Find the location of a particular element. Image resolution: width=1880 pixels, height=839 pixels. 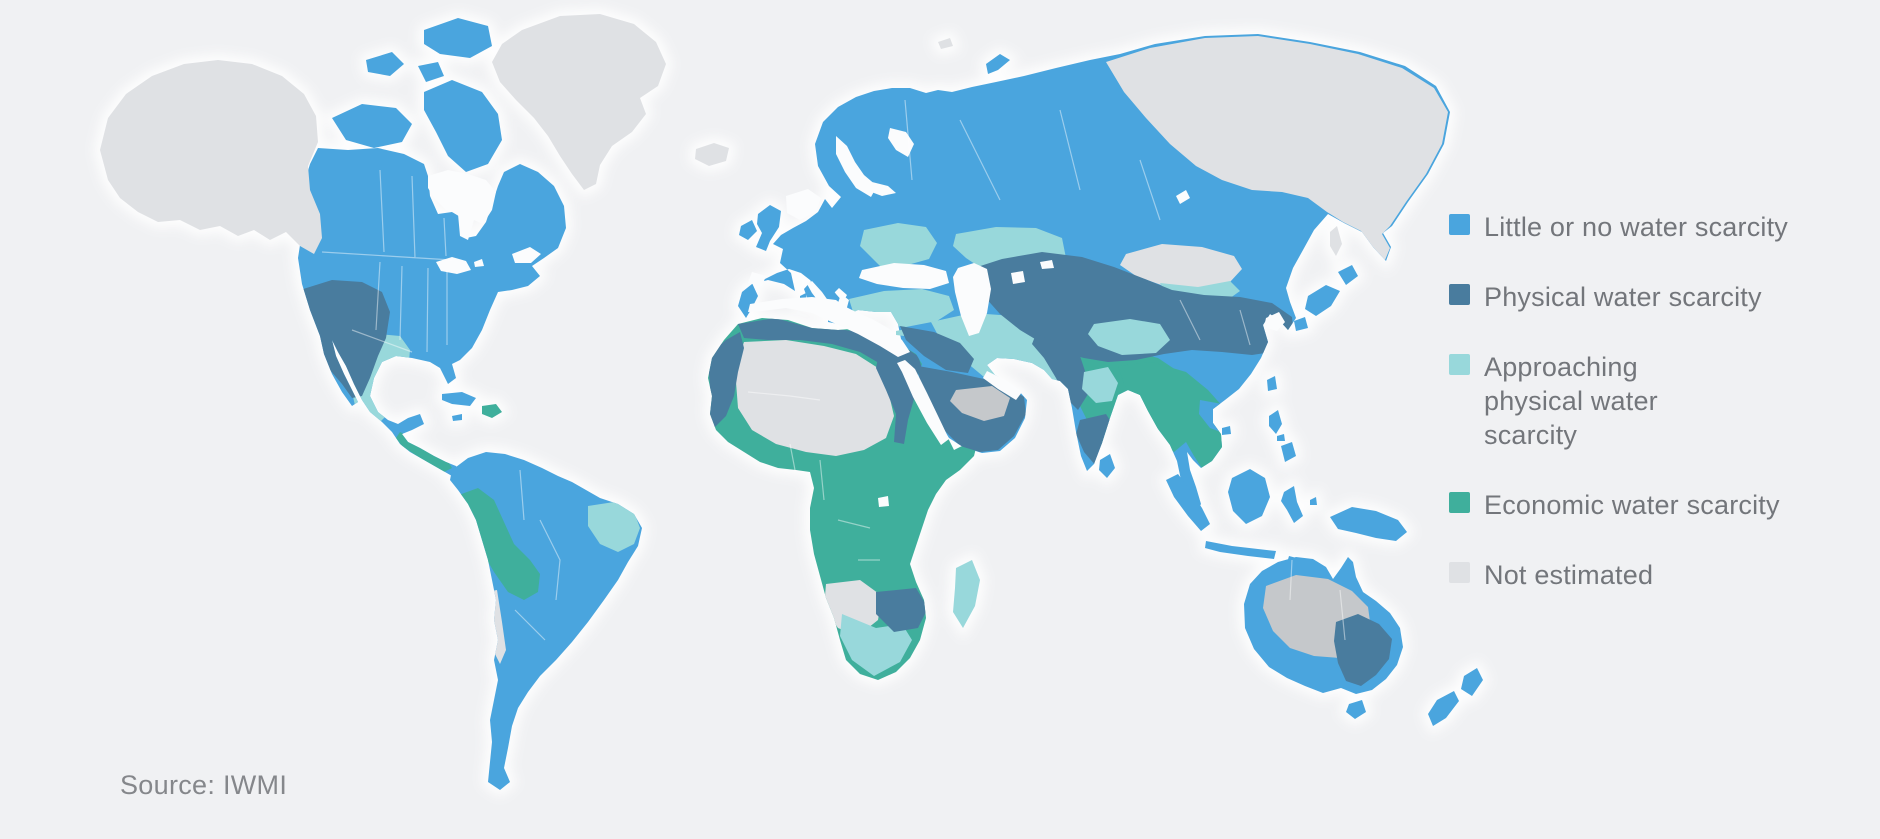

lake-baikal is located at coordinates (1183, 197).